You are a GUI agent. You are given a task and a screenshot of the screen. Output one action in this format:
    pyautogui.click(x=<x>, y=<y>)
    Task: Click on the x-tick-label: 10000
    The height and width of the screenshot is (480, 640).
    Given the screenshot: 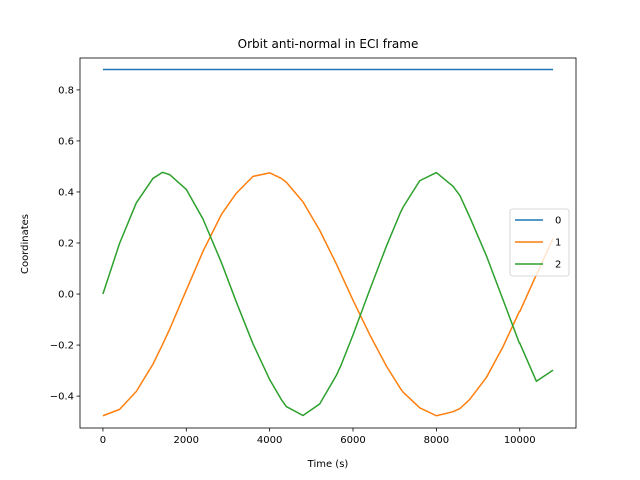 What is the action you would take?
    pyautogui.click(x=520, y=440)
    